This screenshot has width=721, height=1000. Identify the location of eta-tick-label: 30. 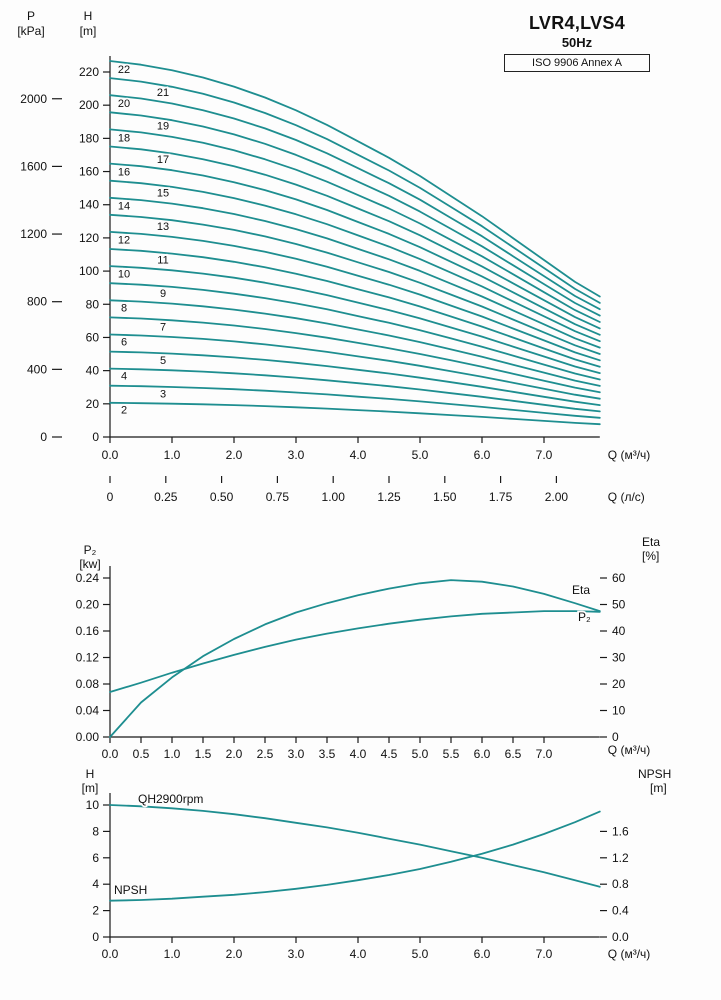
(619, 658).